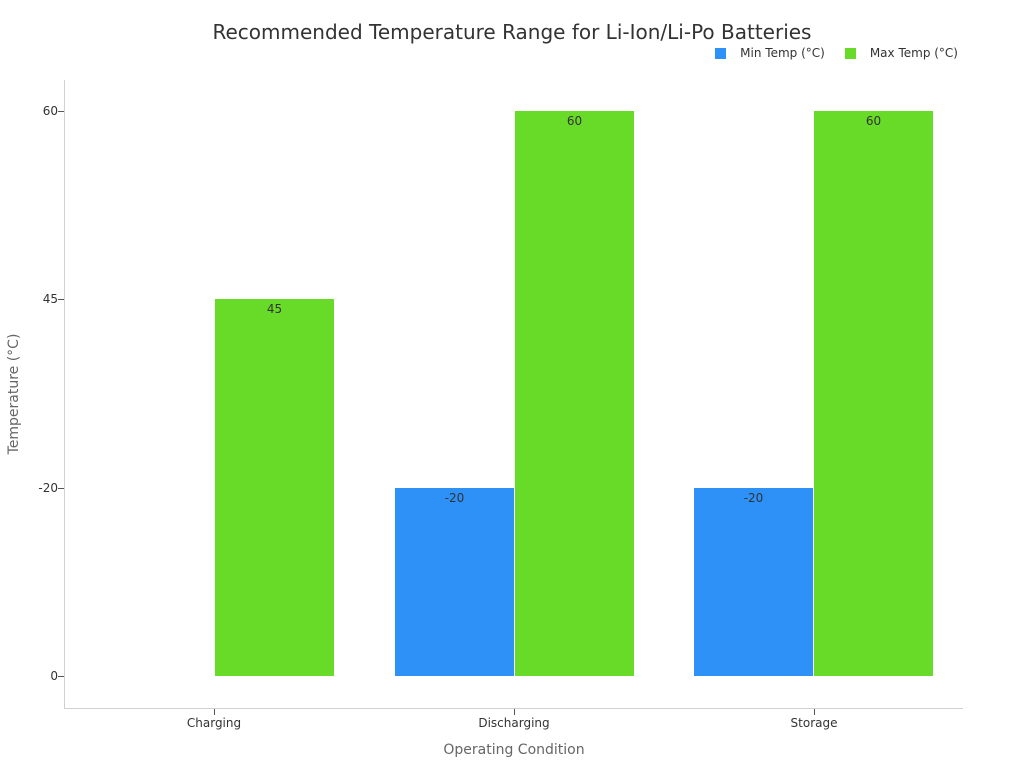 The width and height of the screenshot is (1024, 768). I want to click on bar-storage-min: -20, so click(753, 582).